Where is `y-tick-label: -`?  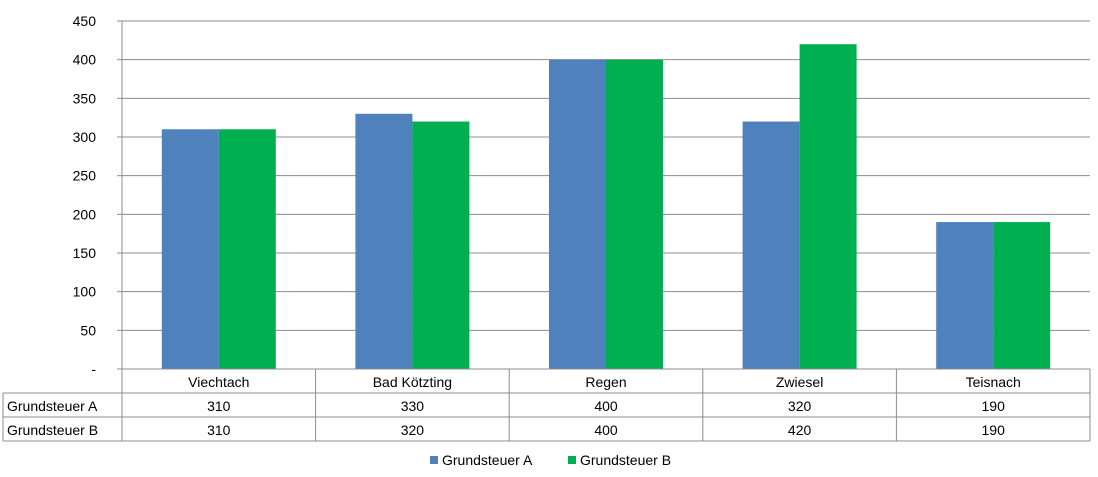 y-tick-label: - is located at coordinates (93, 369).